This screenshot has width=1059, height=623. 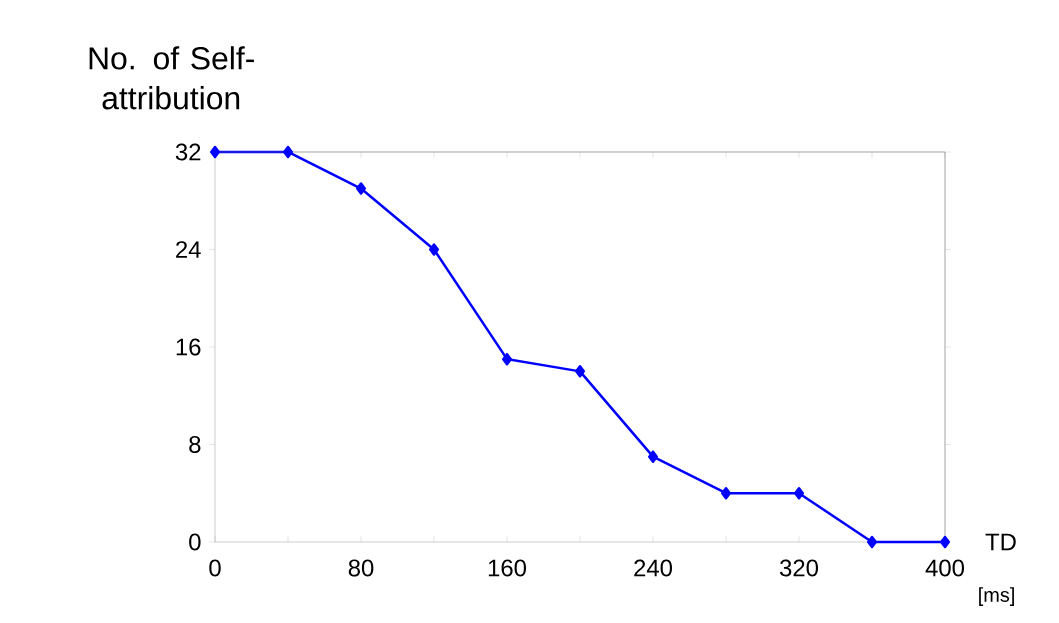 I want to click on y-tick-label: 0, so click(x=195, y=542).